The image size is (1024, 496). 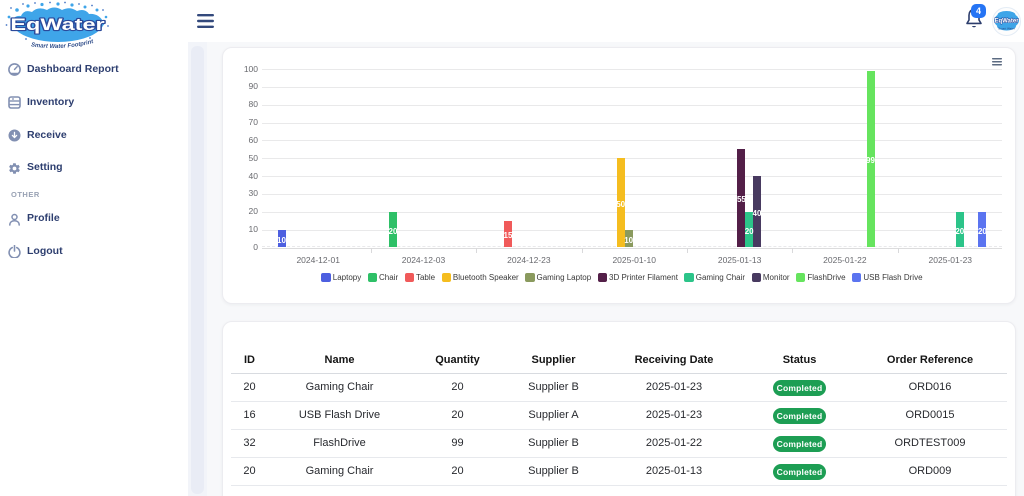 What do you see at coordinates (63, 44) in the screenshot?
I see `svg-text: Smart Water Footprint` at bounding box center [63, 44].